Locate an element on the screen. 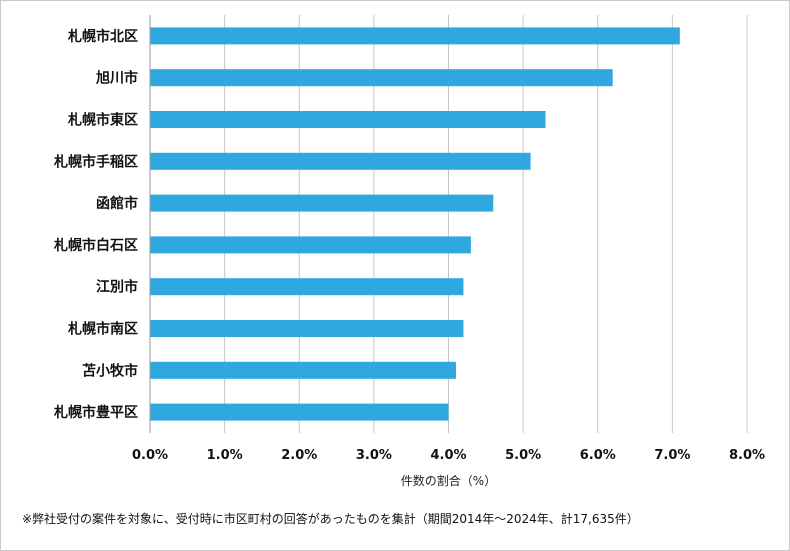 Image resolution: width=790 pixels, height=551 pixels. x-tick-labels: 0.0% 1.0% 2.0% 3.0% 4.0% 5.0% 6.0% 7.0% 8.0% is located at coordinates (448, 455).